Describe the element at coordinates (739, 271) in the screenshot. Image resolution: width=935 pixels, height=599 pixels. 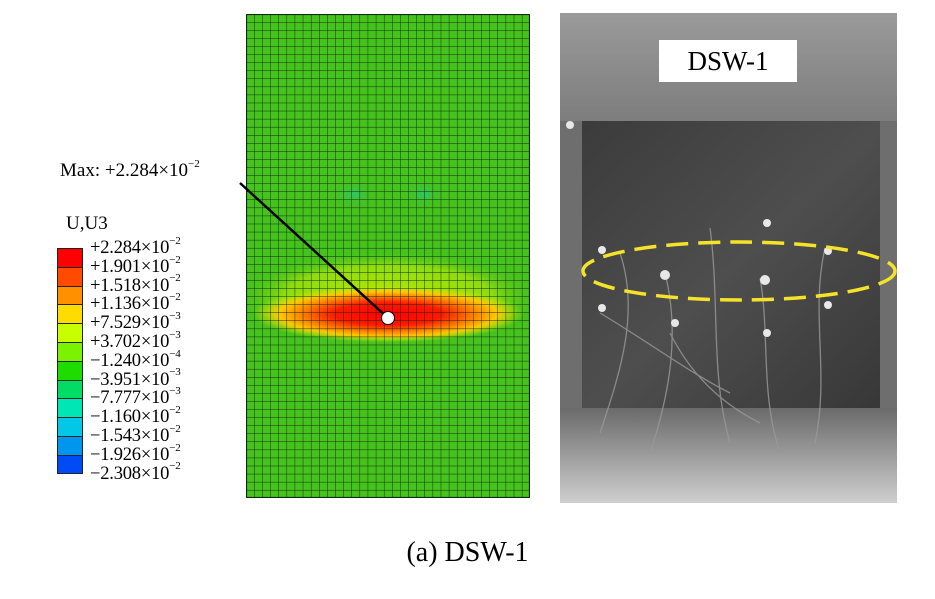
I see `crack-zone-highlight` at that location.